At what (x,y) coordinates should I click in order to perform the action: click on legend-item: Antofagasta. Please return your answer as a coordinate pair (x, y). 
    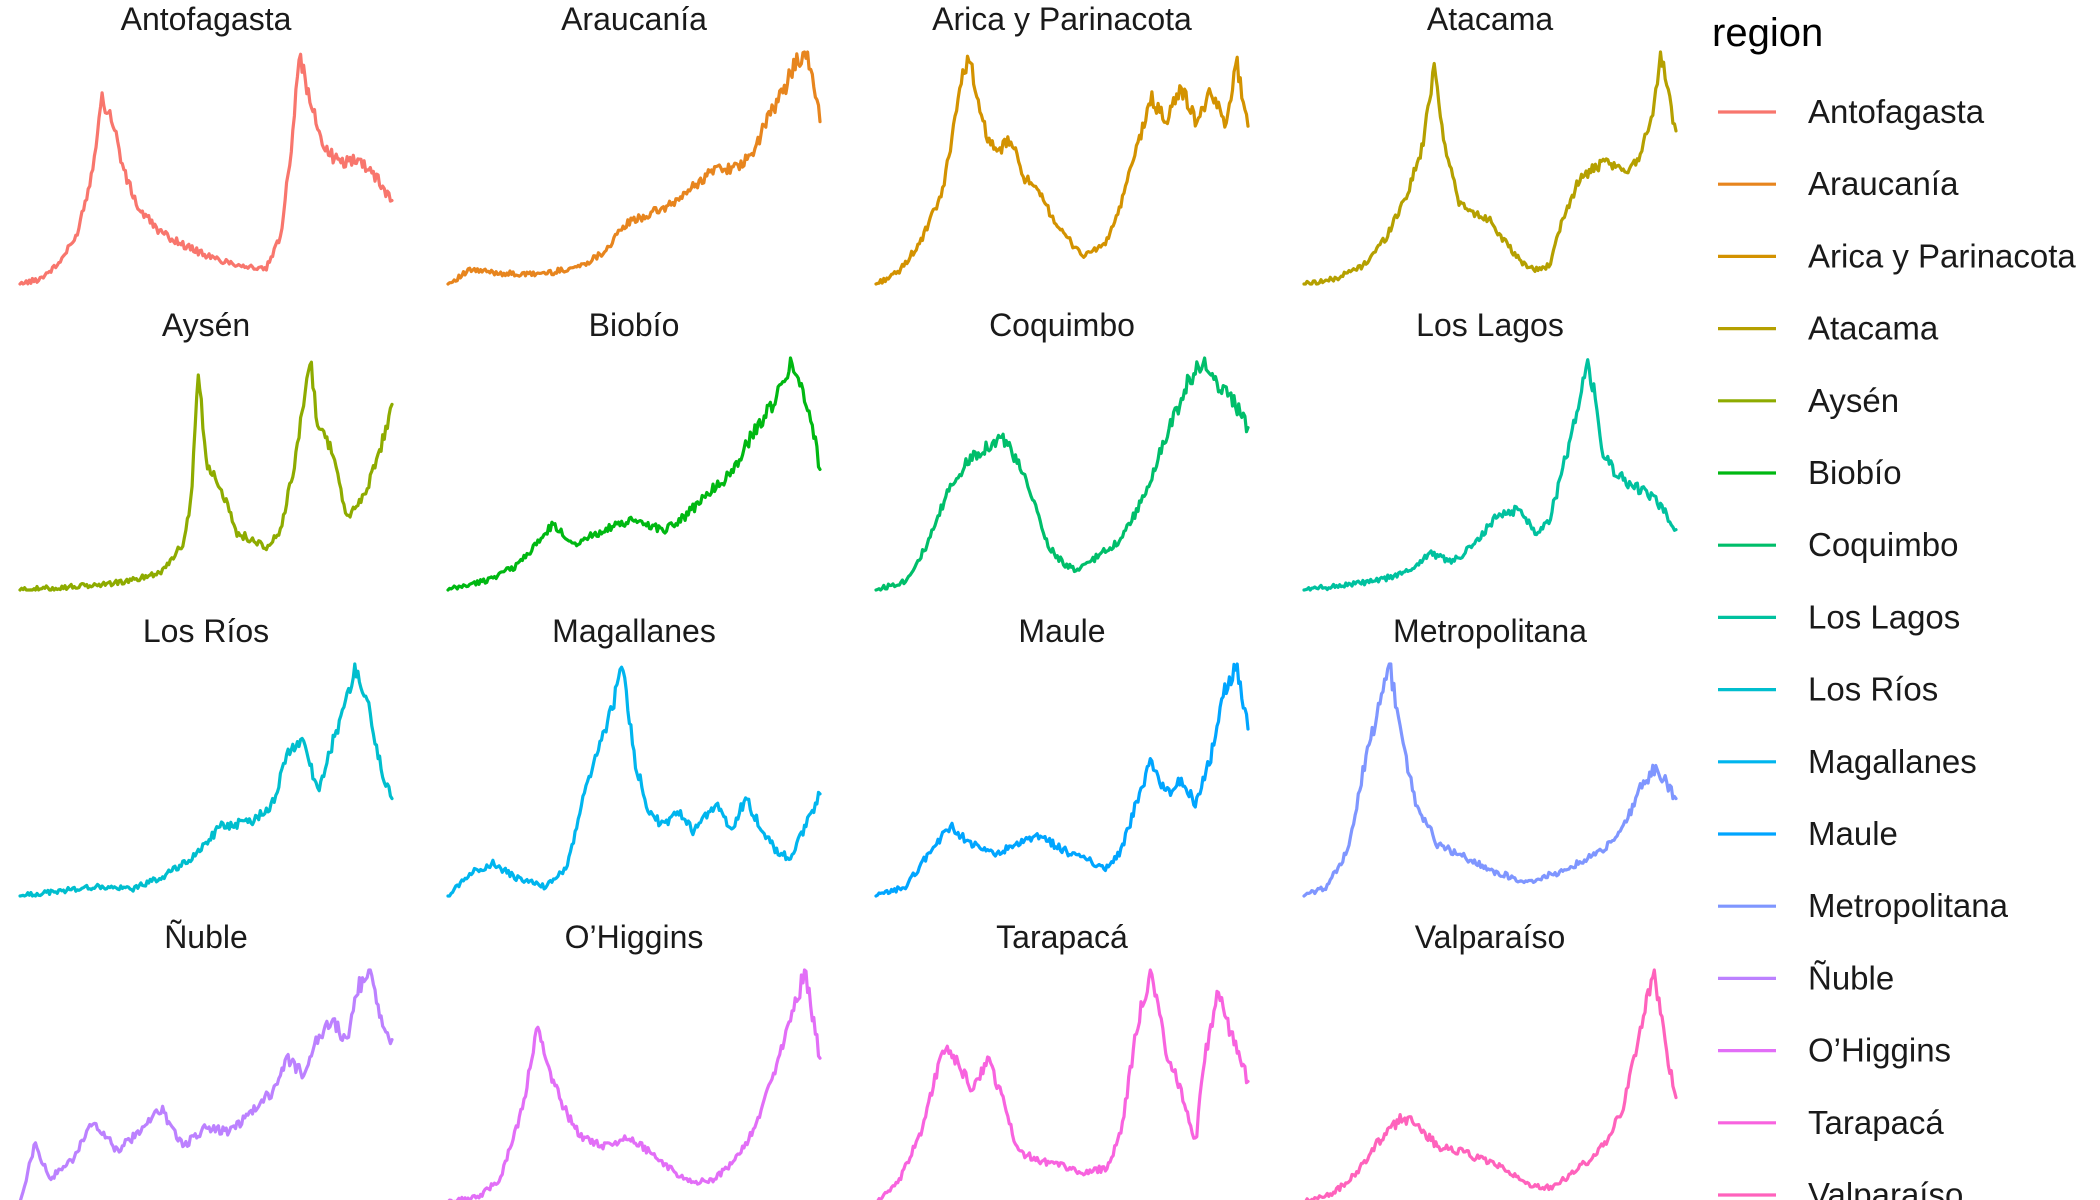
    Looking at the image, I should click on (1851, 111).